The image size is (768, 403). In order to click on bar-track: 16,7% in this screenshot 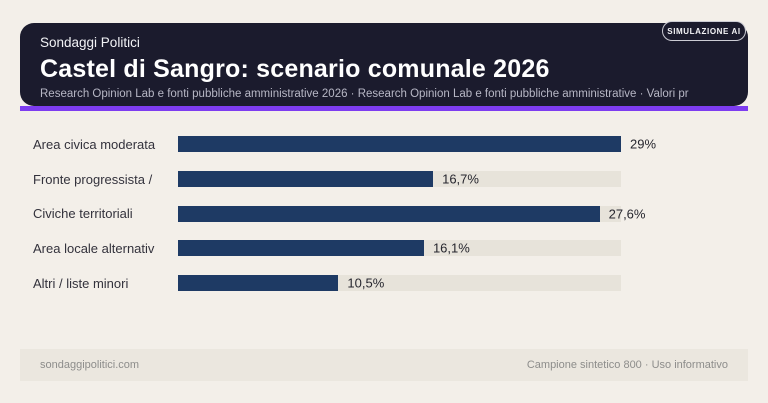, I will do `click(399, 179)`.